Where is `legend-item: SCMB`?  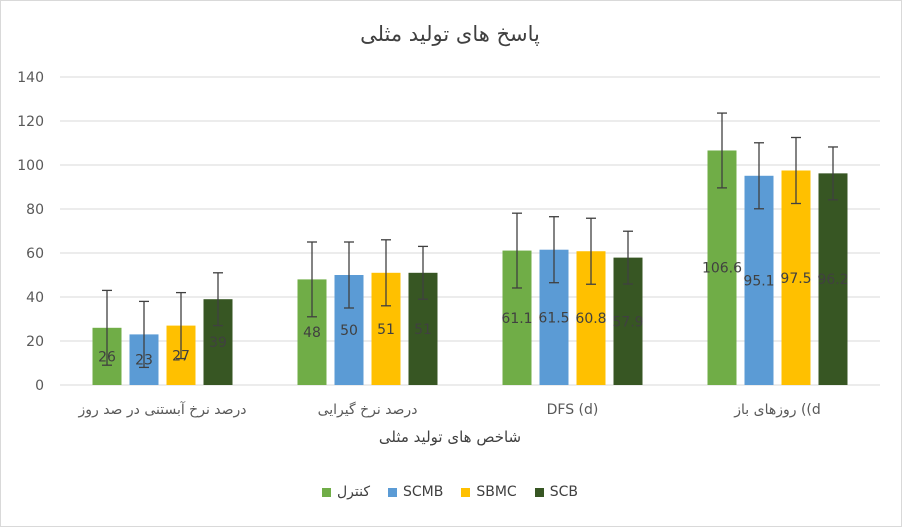 legend-item: SCMB is located at coordinates (415, 492).